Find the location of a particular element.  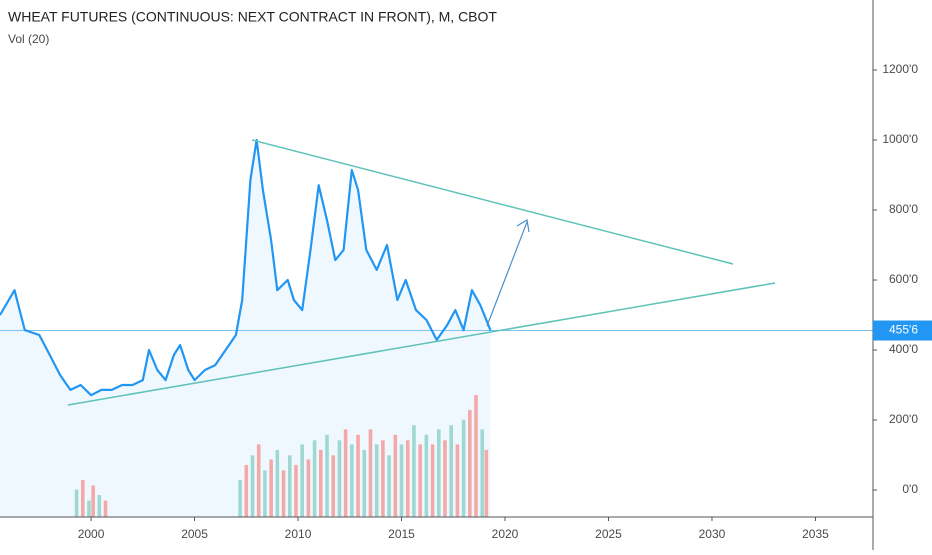

x-tick-label: 2035 is located at coordinates (815, 534).